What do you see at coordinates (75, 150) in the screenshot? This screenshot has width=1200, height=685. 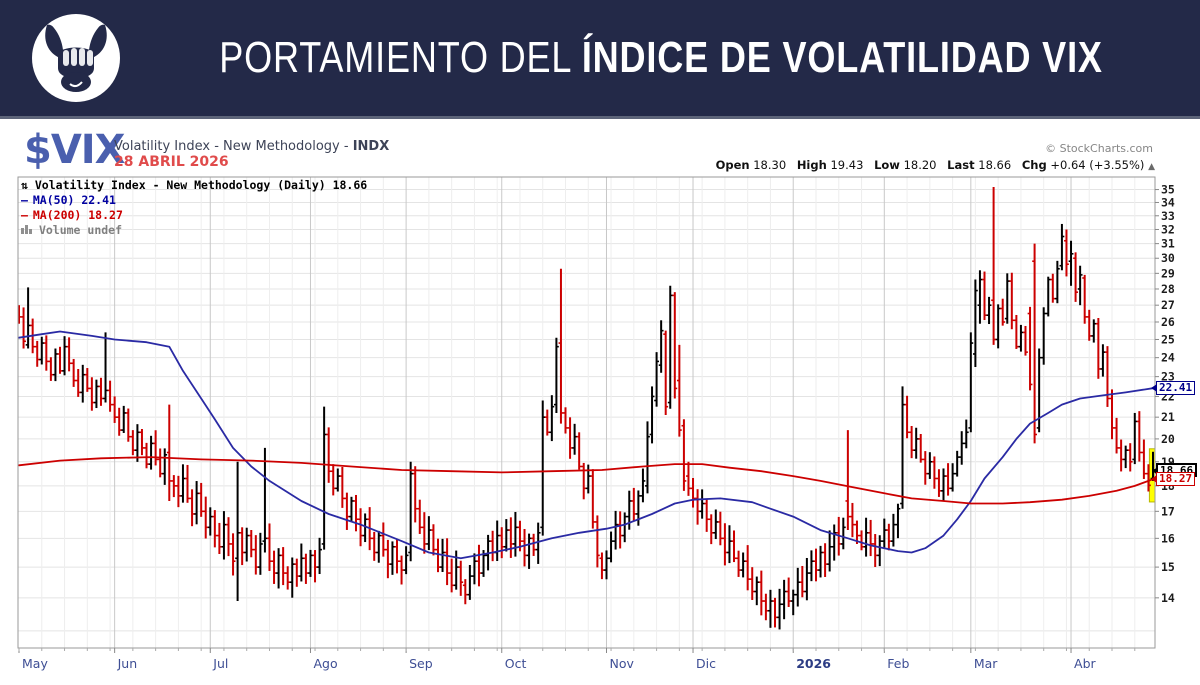 I see `ticker-symbol: $VIX` at bounding box center [75, 150].